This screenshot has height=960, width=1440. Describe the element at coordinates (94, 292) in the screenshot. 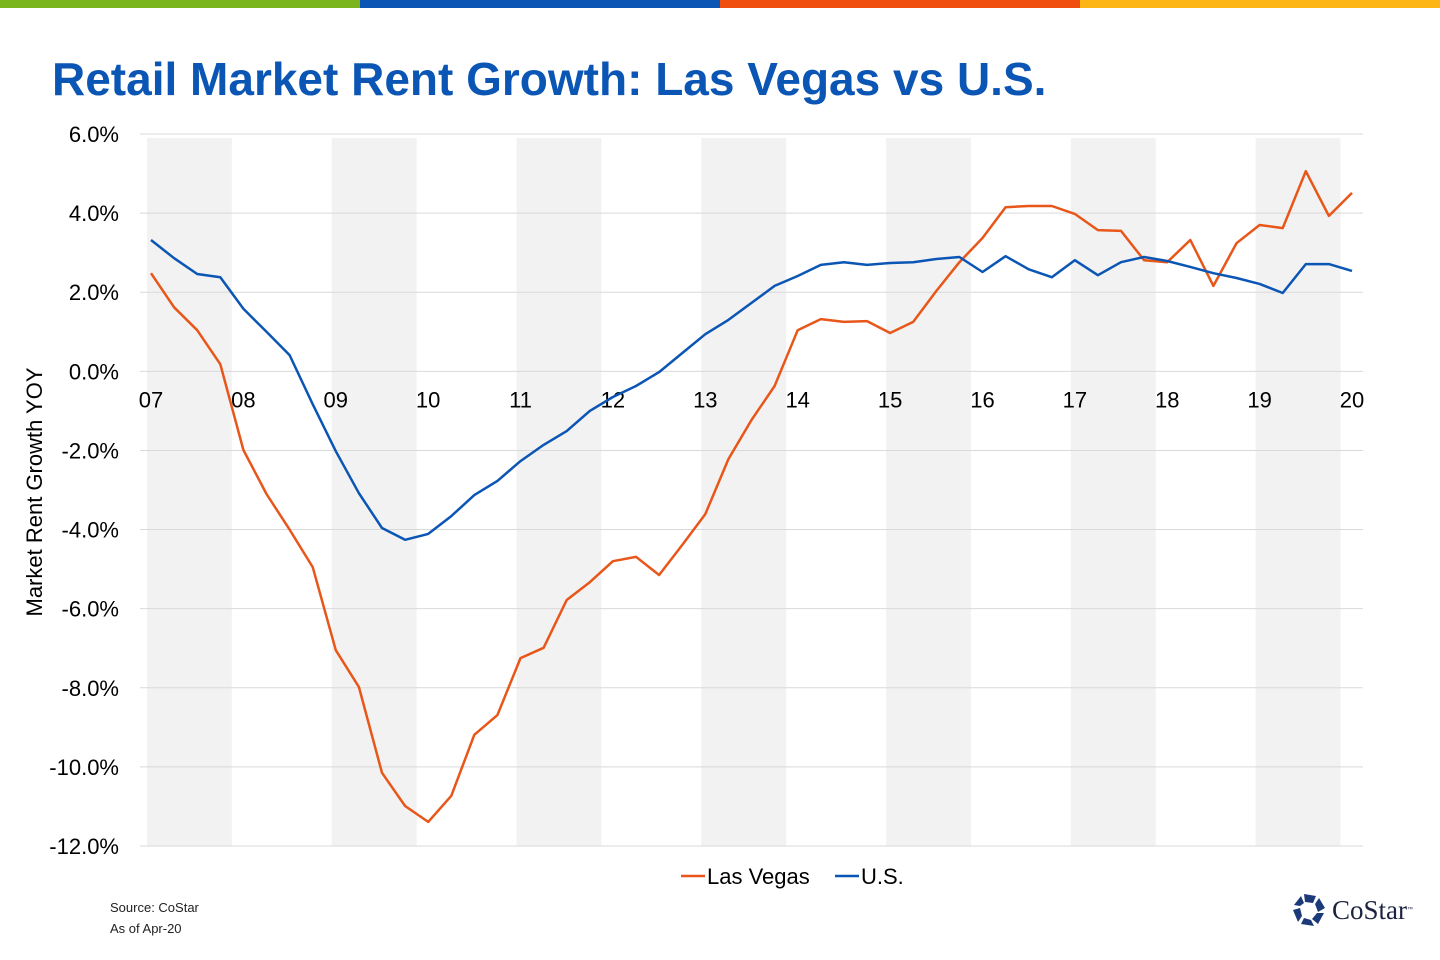

I see `y-tick-label: 2.0%` at that location.